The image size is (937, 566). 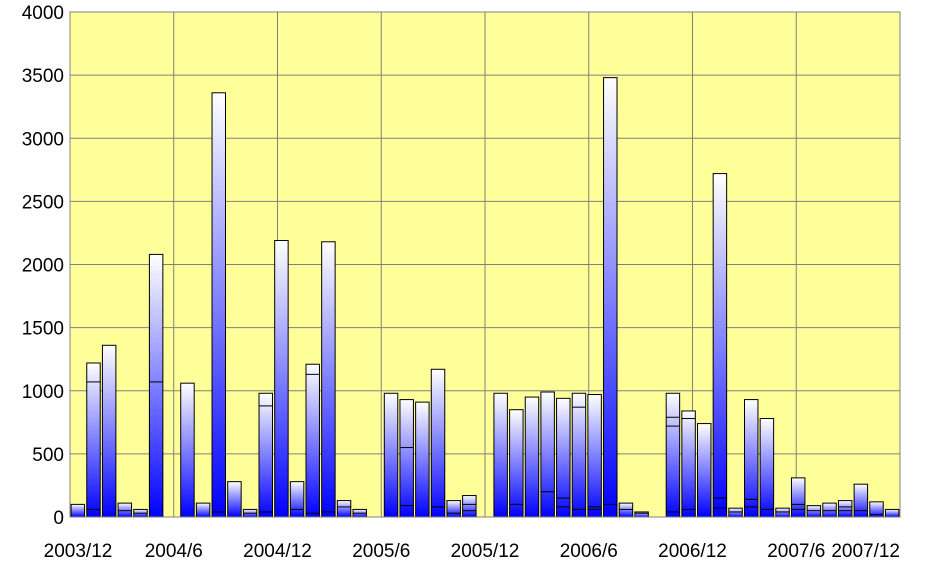 What do you see at coordinates (43, 13) in the screenshot?
I see `y-tick-label: 4000` at bounding box center [43, 13].